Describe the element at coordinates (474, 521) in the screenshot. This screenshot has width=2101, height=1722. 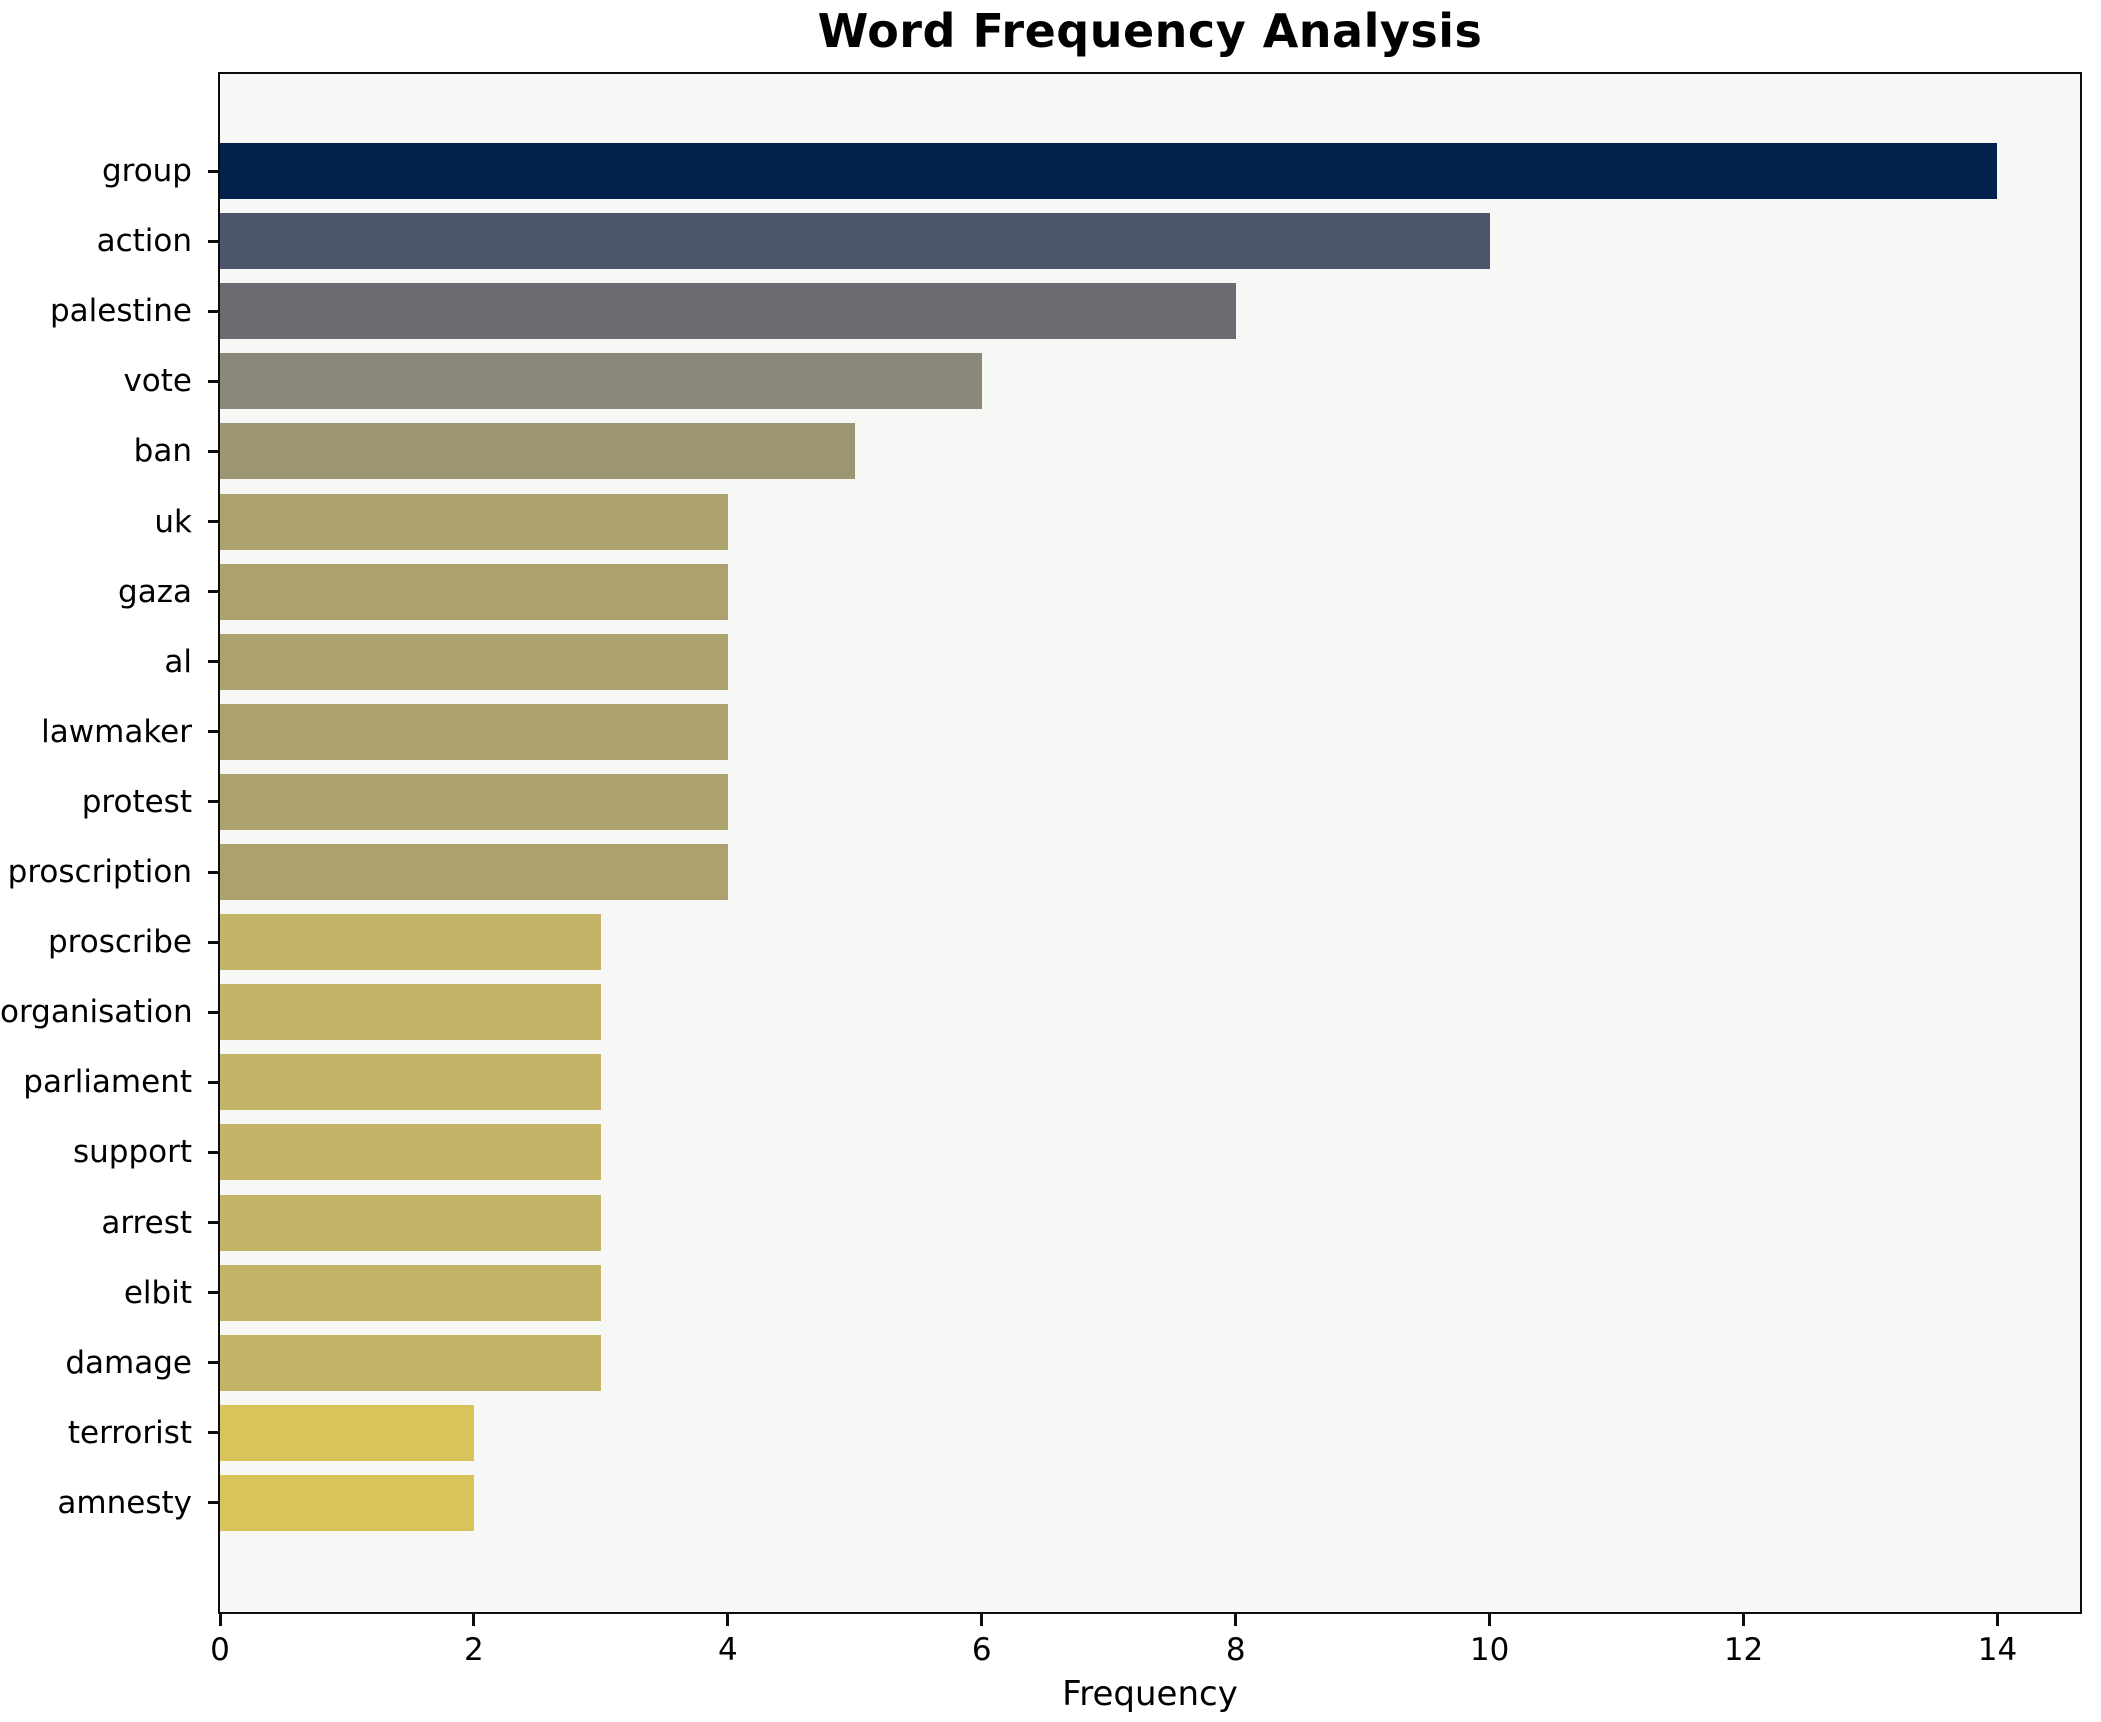
I see `bar-uk` at that location.